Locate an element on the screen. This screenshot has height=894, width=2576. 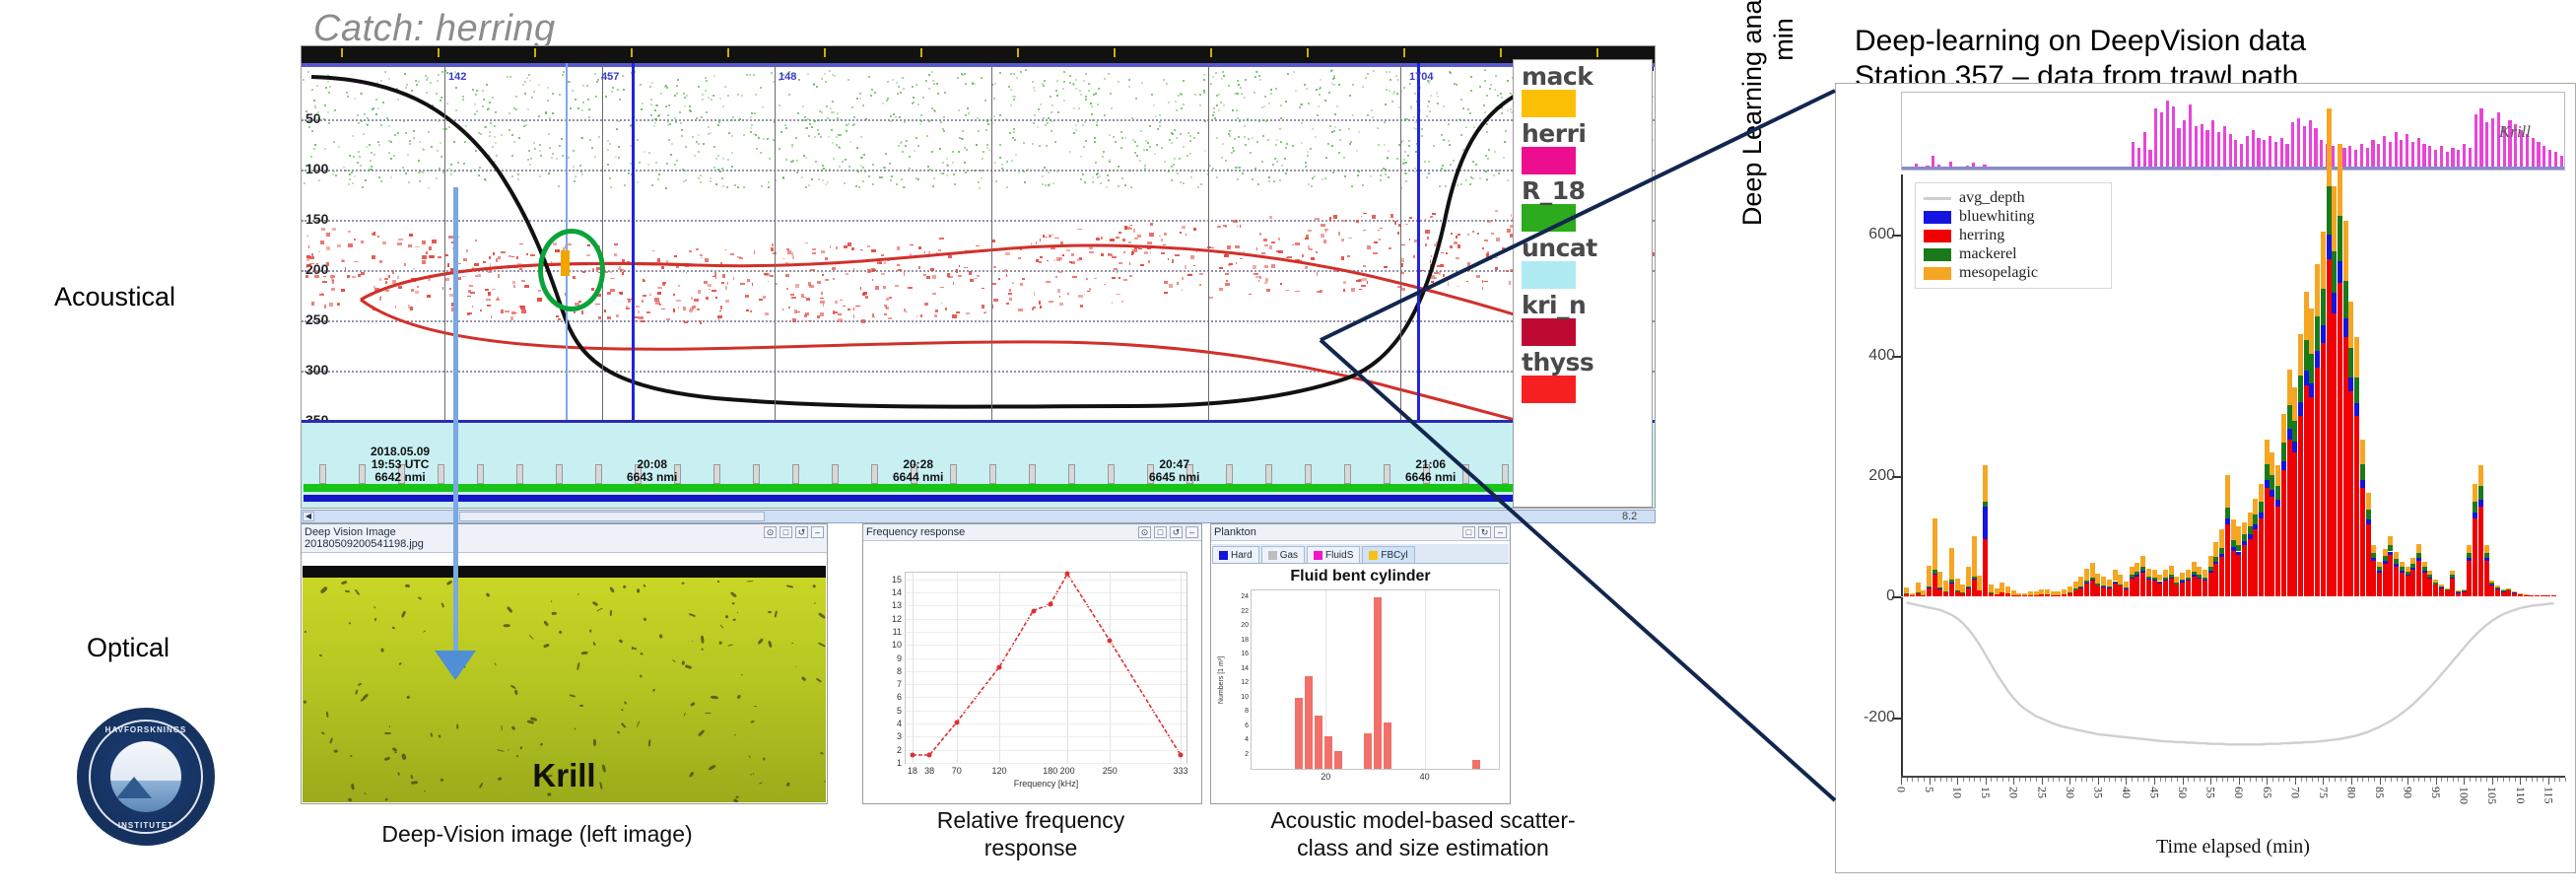
legend-row-bluewhiting: bluewhiting is located at coordinates (2013, 217).